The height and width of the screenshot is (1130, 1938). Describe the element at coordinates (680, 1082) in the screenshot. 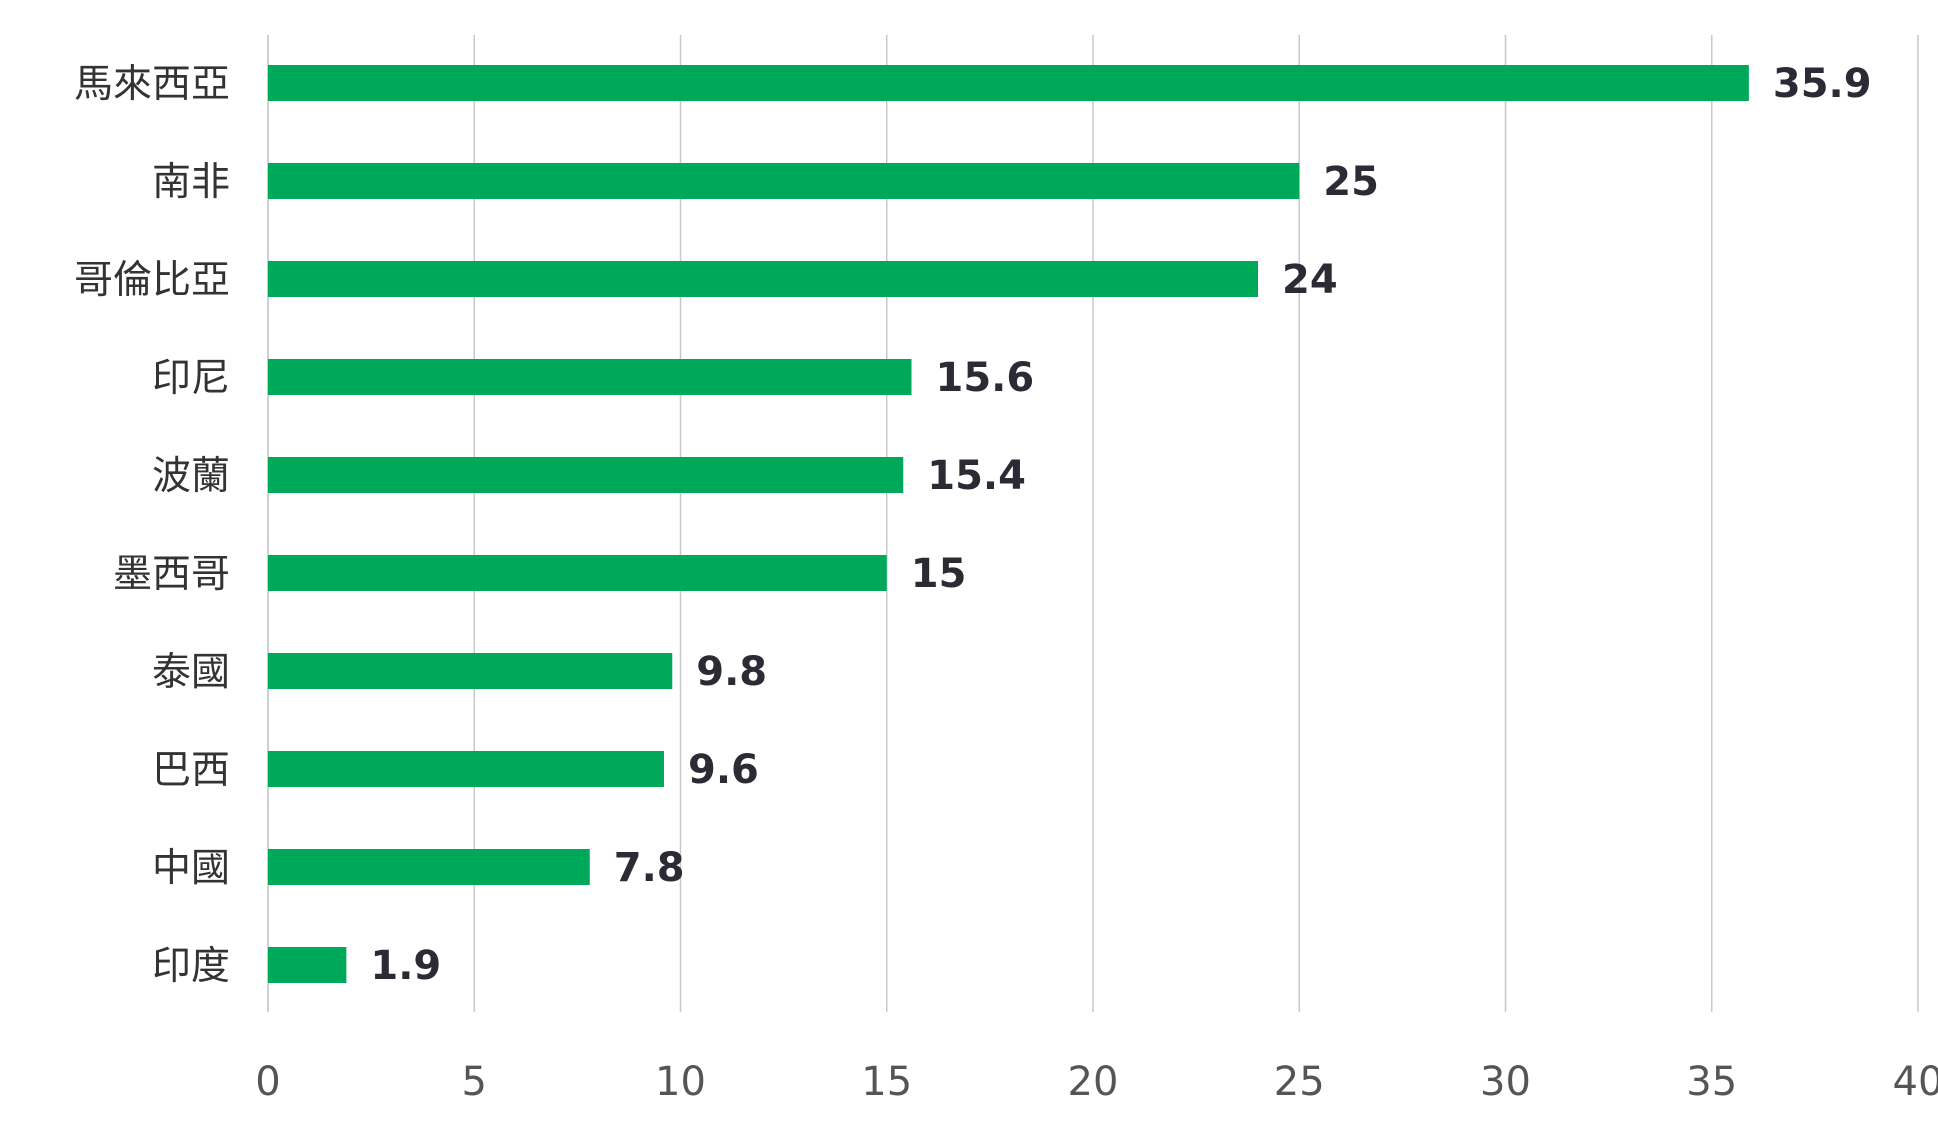

I see `x-tick-label: 10` at that location.